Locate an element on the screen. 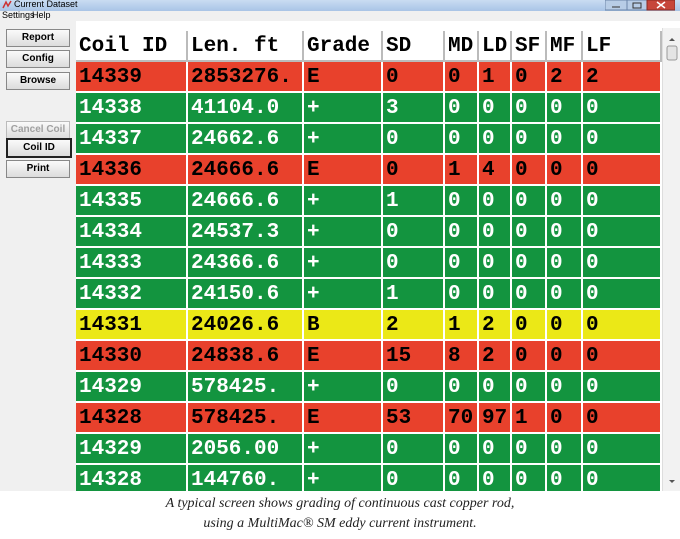  button: Browse is located at coordinates (38, 81).